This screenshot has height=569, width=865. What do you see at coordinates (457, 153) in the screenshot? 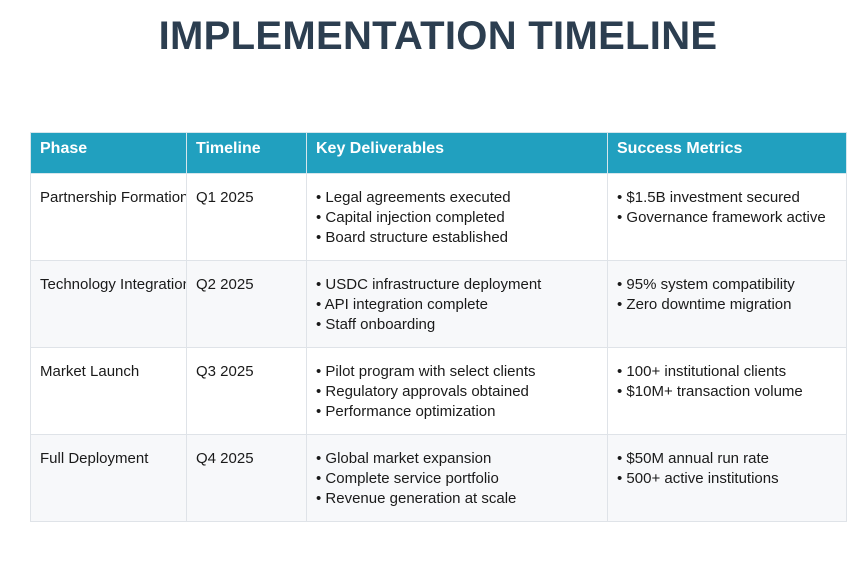
I see `header-key-deliverables: Key Deliverables` at bounding box center [457, 153].